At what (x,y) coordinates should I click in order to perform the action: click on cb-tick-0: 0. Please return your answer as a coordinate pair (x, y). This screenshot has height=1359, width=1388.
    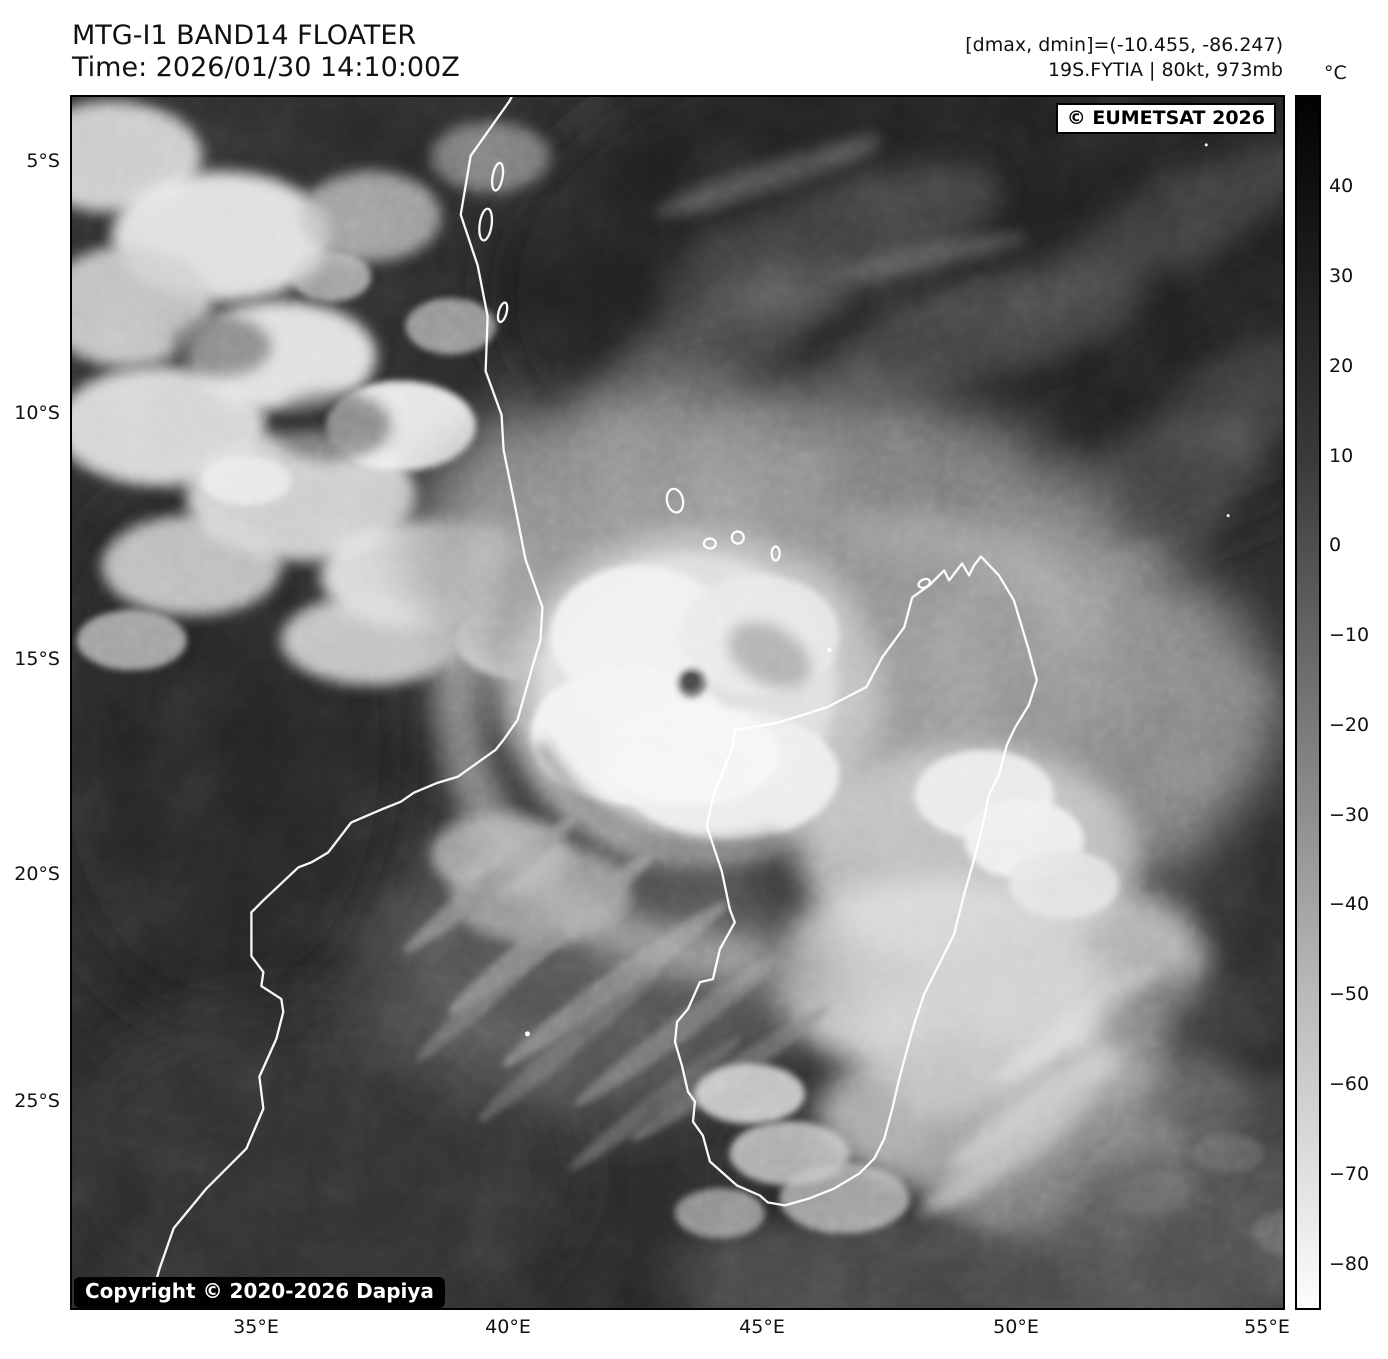
    Looking at the image, I should click on (1335, 545).